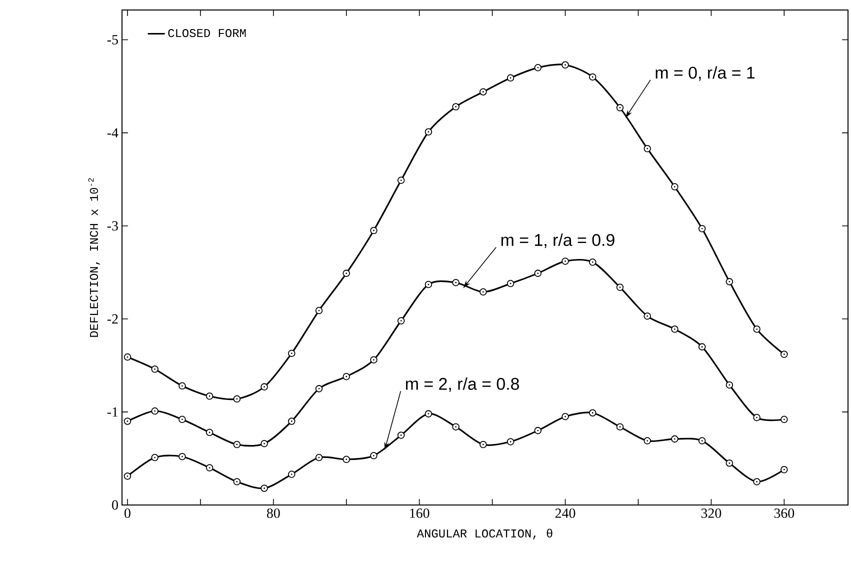 Image resolution: width=851 pixels, height=578 pixels. What do you see at coordinates (484, 534) in the screenshot?
I see `x-axis-title: ANGULAR LOCATION, θ` at bounding box center [484, 534].